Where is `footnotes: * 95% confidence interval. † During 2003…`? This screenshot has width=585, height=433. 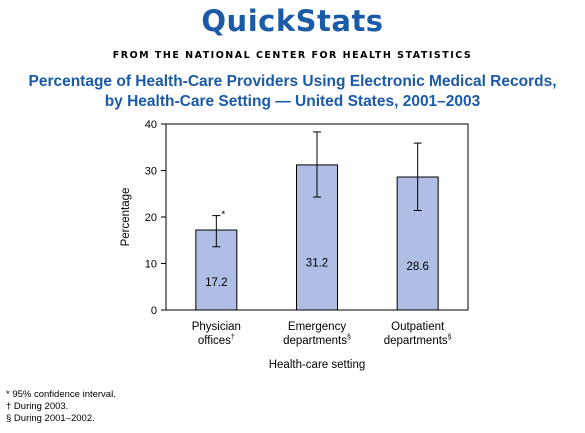 footnotes: * 95% confidence interval. † During 2003… is located at coordinates (61, 407).